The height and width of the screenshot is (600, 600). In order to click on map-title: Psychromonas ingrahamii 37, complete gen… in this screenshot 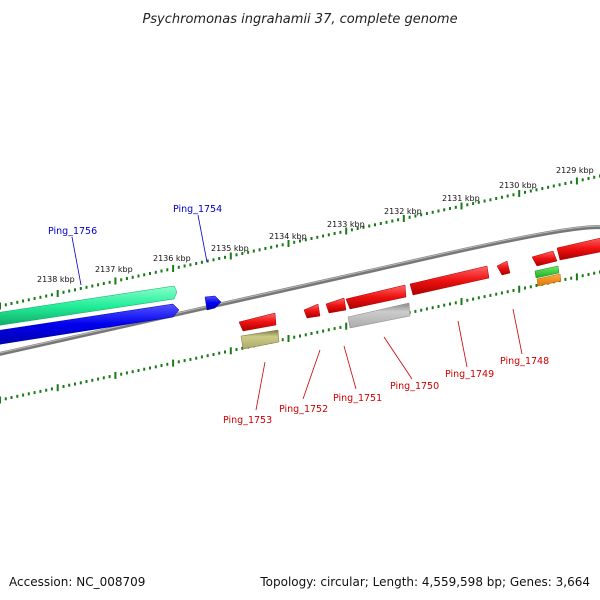, I will do `click(299, 19)`.